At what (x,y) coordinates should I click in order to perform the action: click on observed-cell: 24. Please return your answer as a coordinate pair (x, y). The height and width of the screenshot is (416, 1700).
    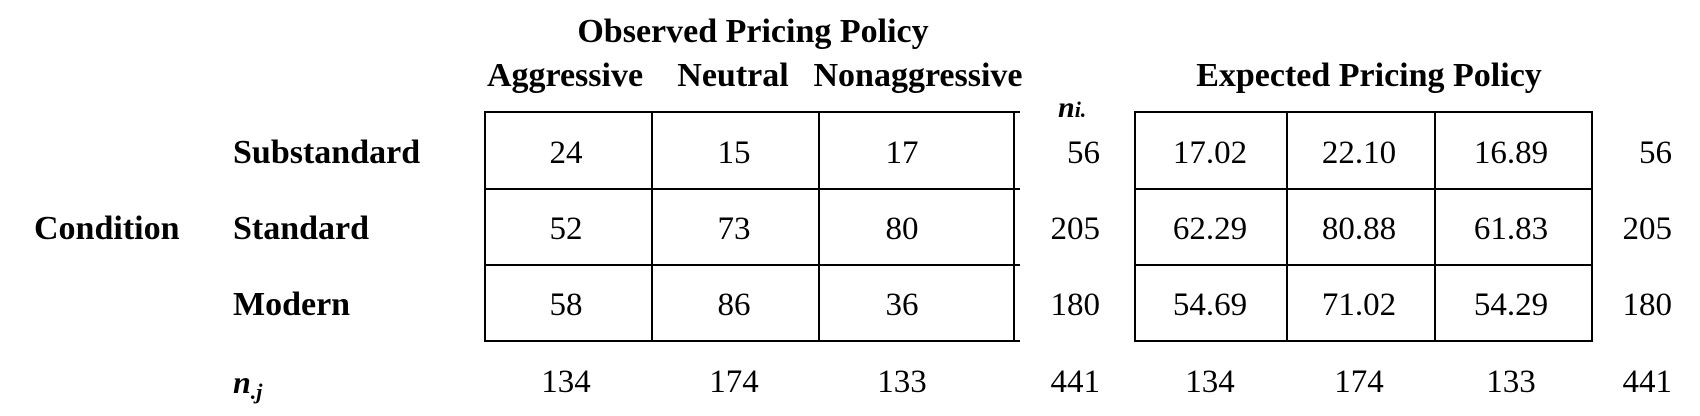
    Looking at the image, I should click on (566, 153).